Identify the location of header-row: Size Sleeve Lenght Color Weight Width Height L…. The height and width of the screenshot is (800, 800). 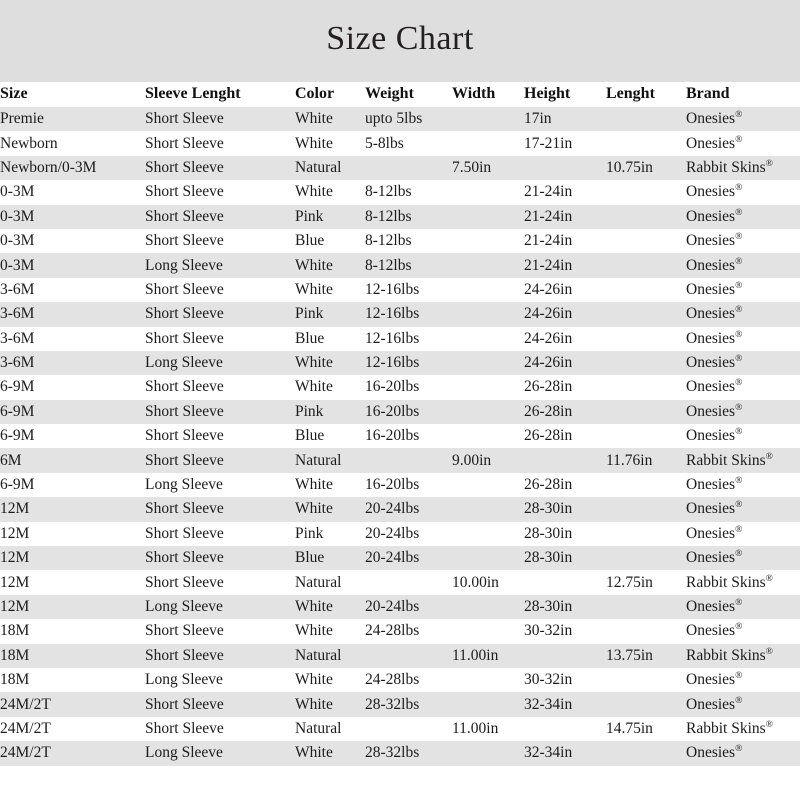
(400, 94).